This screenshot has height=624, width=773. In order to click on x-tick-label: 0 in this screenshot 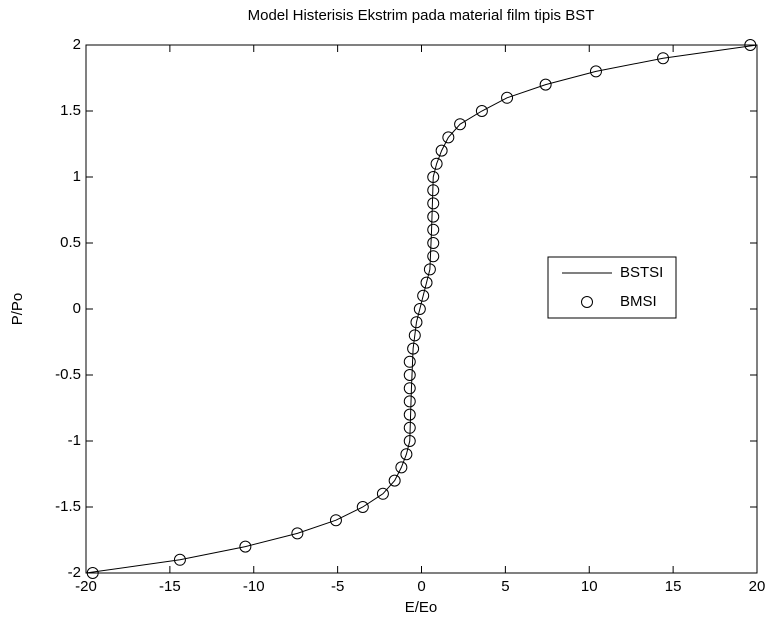, I will do `click(421, 586)`.